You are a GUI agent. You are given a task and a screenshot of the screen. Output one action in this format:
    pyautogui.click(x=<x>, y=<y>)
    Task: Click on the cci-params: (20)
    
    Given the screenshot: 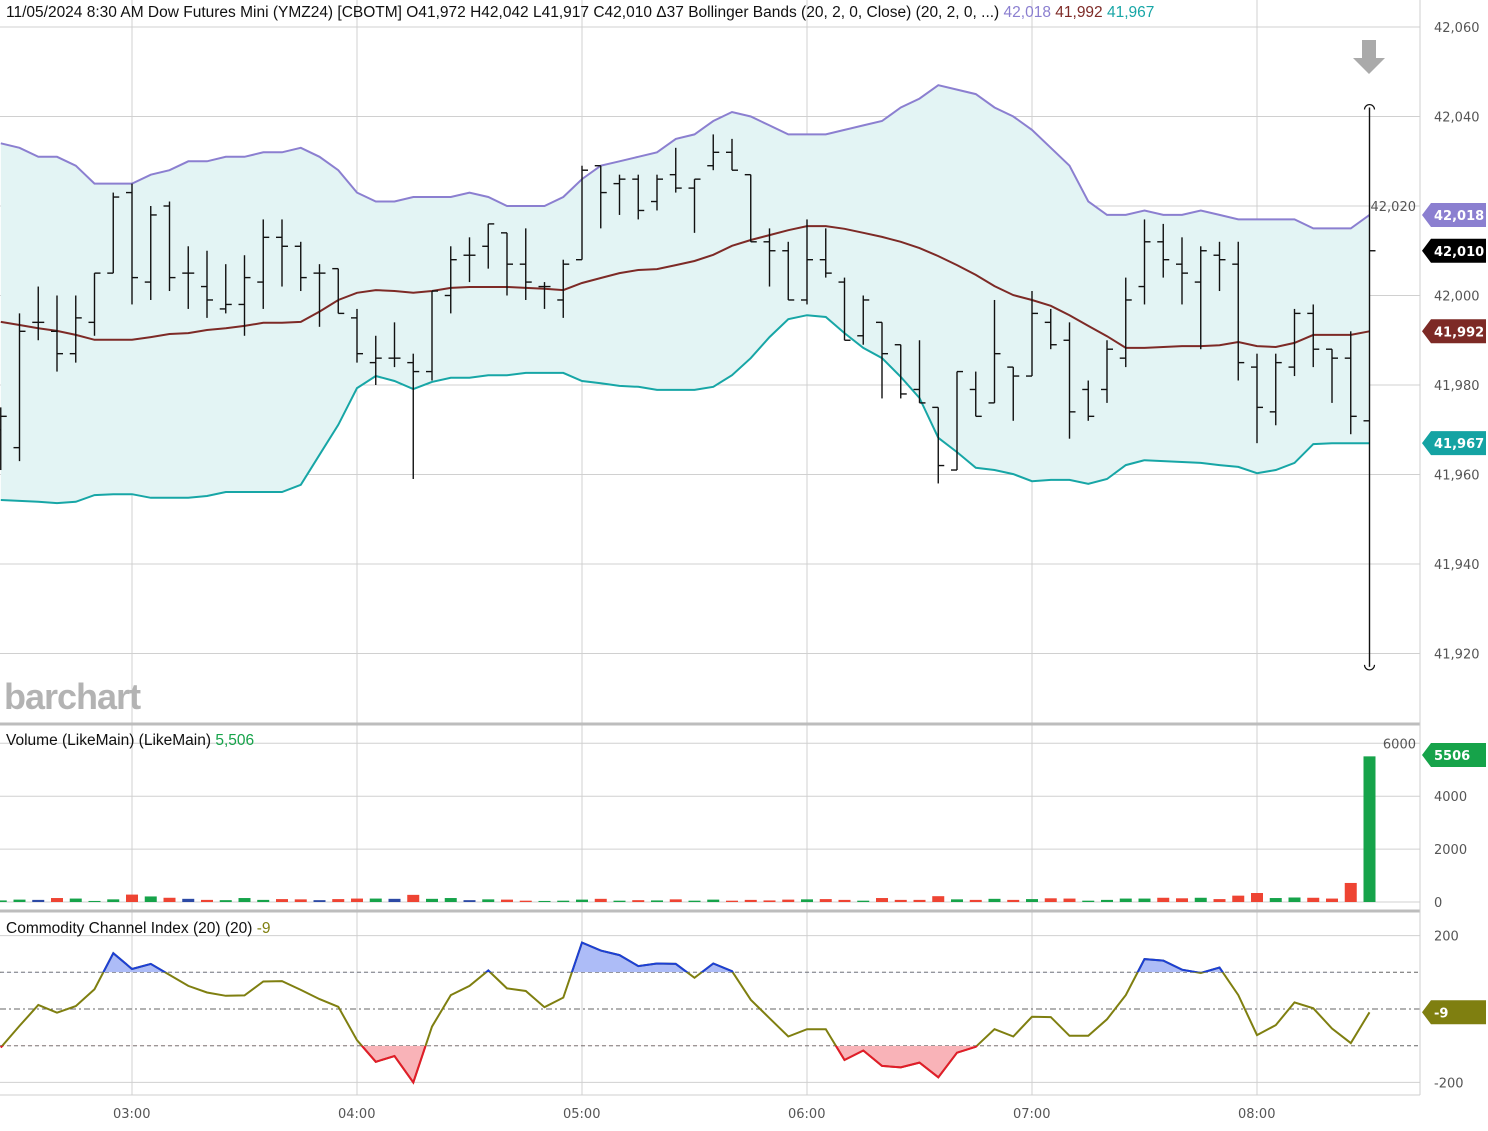 What is the action you would take?
    pyautogui.click(x=238, y=928)
    